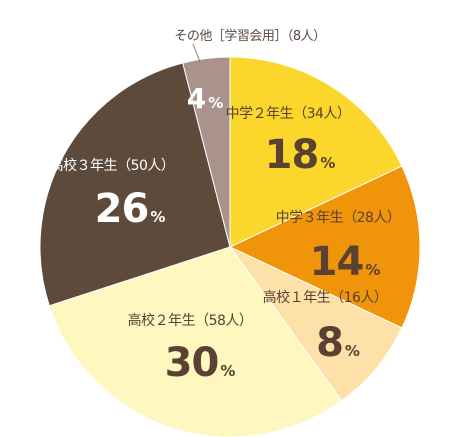 This screenshot has height=437, width=460. What do you see at coordinates (345, 262) in the screenshot?
I see `slice-percent-1: 14%` at bounding box center [345, 262].